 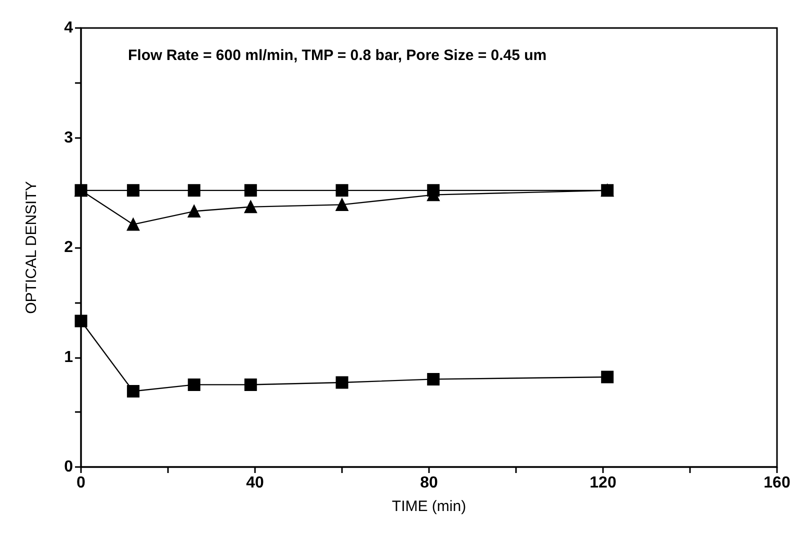 I want to click on x-axis-title: TIME (min), so click(x=429, y=506).